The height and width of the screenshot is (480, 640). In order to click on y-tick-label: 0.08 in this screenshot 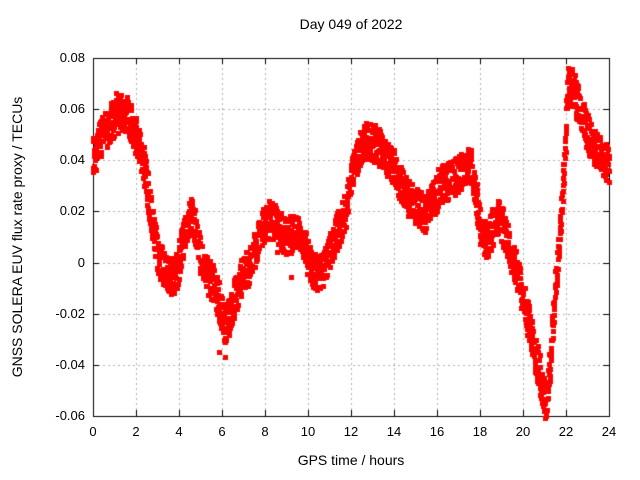, I will do `click(72, 57)`.